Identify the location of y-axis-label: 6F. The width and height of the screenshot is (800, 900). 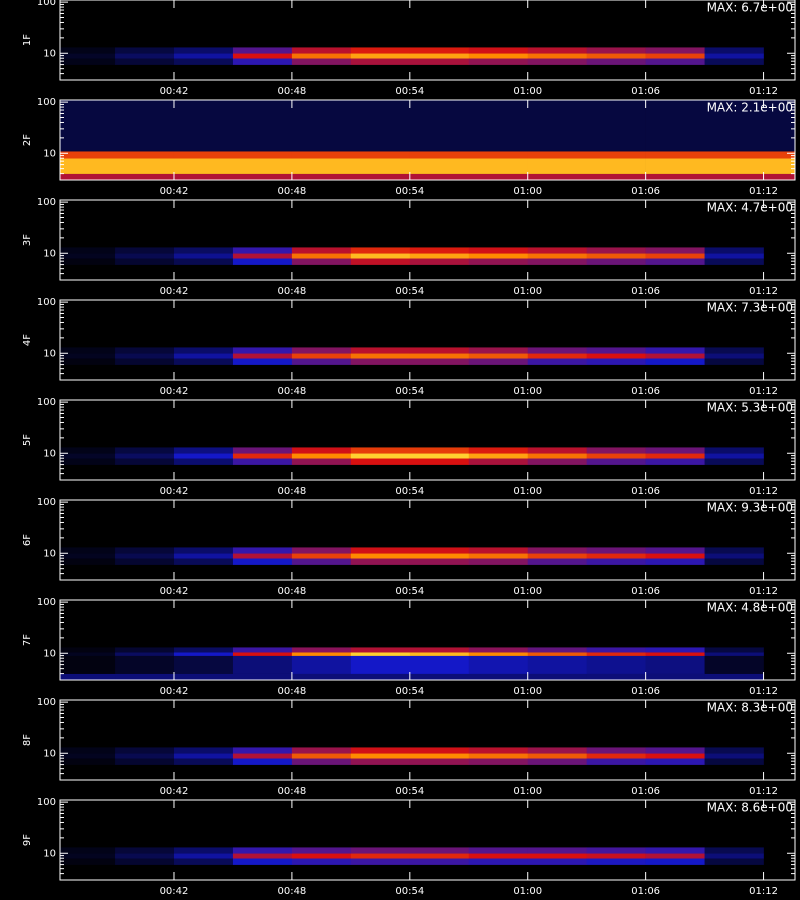
(27, 540).